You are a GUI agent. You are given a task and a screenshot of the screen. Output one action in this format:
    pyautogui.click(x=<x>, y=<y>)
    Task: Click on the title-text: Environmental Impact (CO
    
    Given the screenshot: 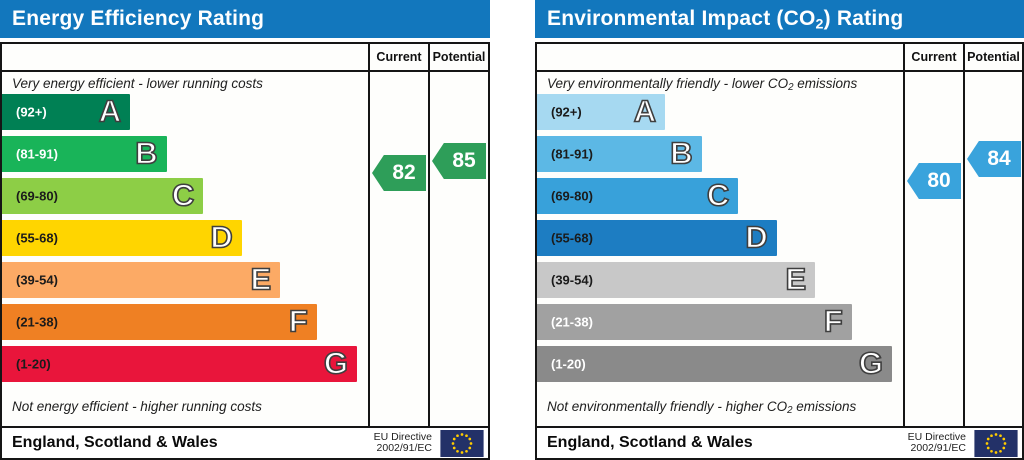 What is the action you would take?
    pyautogui.click(x=681, y=18)
    